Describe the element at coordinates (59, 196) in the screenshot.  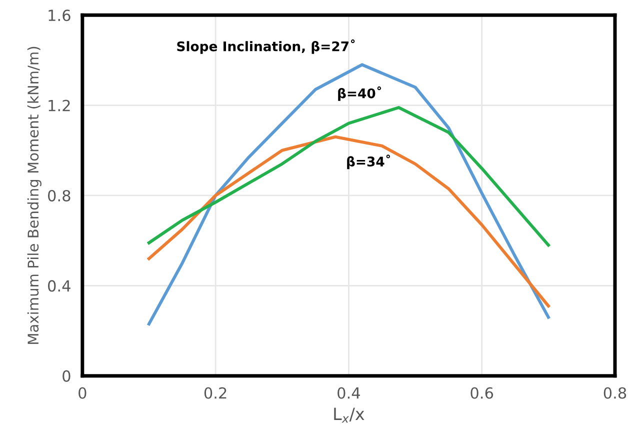
I see `y-tick-label: 0.8` at that location.